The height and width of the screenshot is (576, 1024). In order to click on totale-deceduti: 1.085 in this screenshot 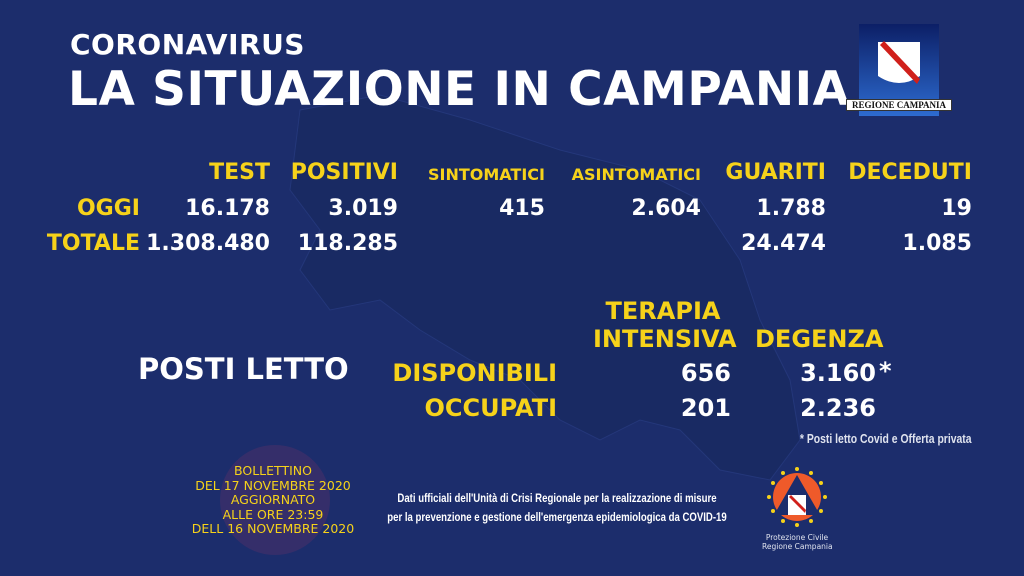, I will do `click(937, 243)`.